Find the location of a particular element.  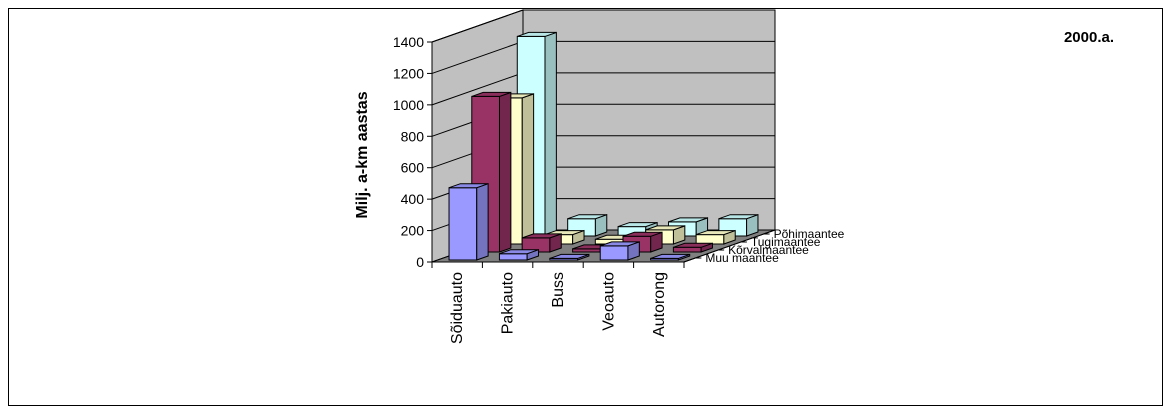

chart-title: 2000.a. is located at coordinates (1088, 37).